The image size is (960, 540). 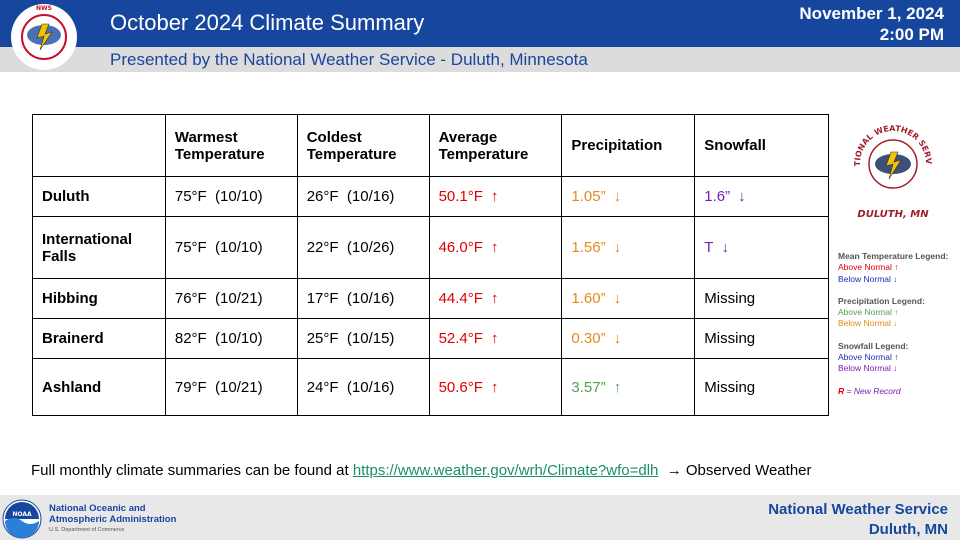 I want to click on header-subbar, so click(x=480, y=59).